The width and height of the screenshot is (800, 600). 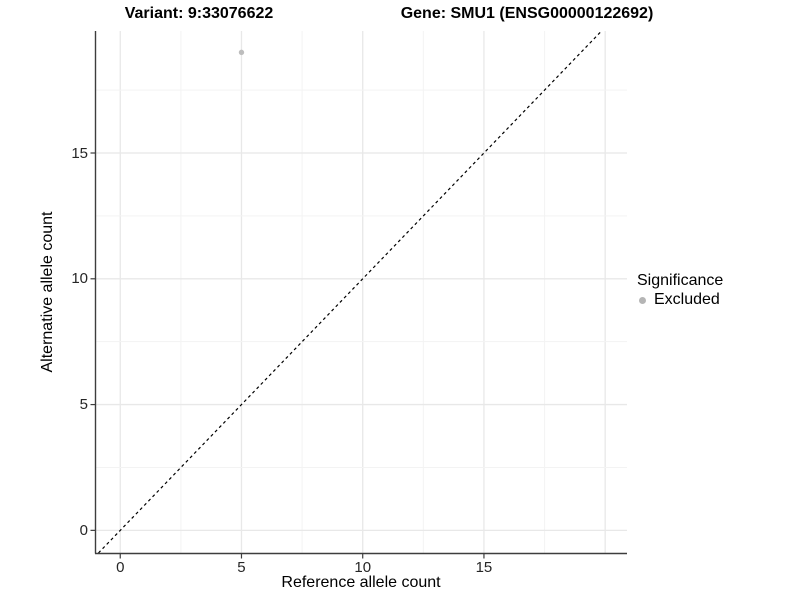 I want to click on y-tick-label: 15, so click(x=79, y=153).